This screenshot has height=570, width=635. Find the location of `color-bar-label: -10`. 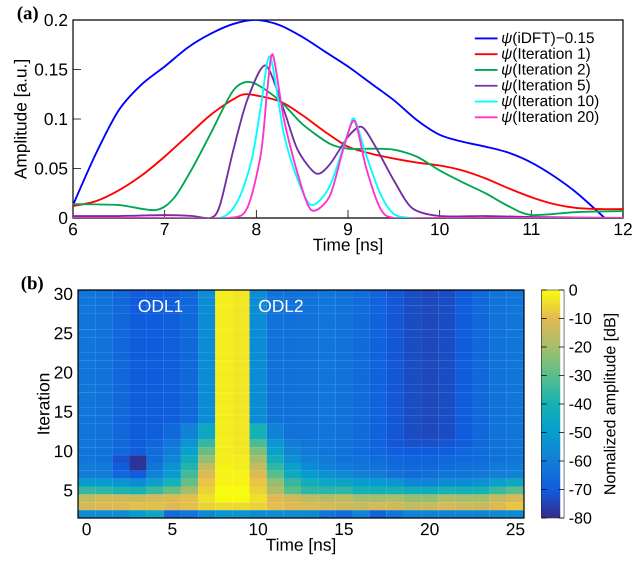

color-bar-label: -10 is located at coordinates (580, 318).